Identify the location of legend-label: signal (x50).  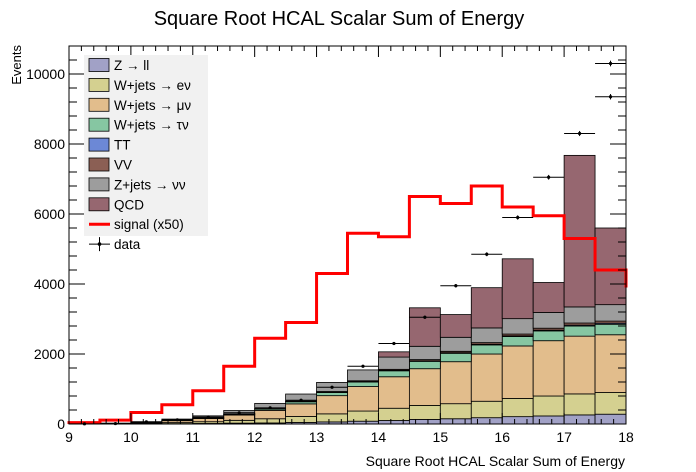
(149, 224).